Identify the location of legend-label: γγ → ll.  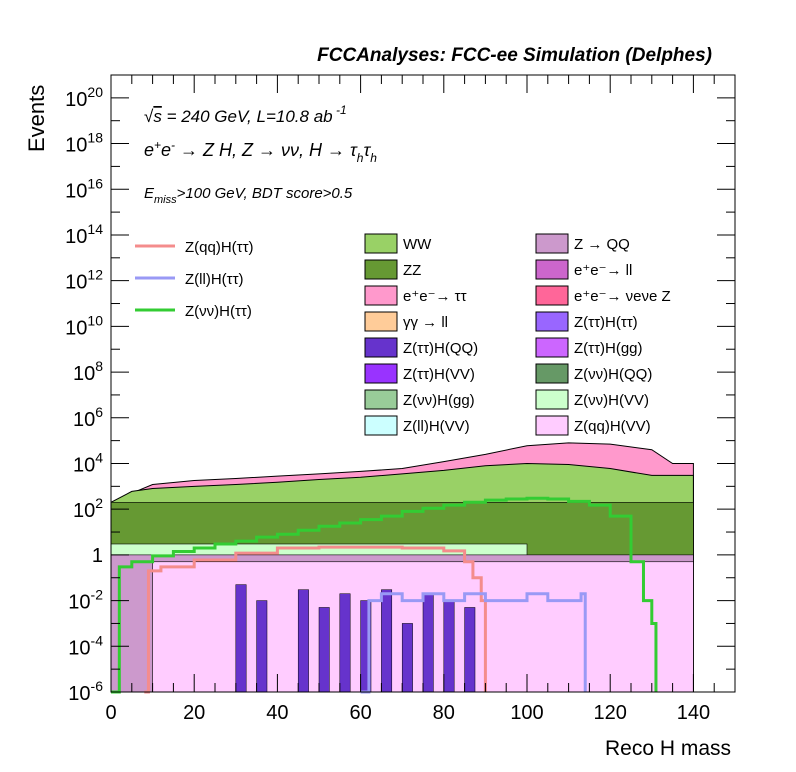
(425, 322).